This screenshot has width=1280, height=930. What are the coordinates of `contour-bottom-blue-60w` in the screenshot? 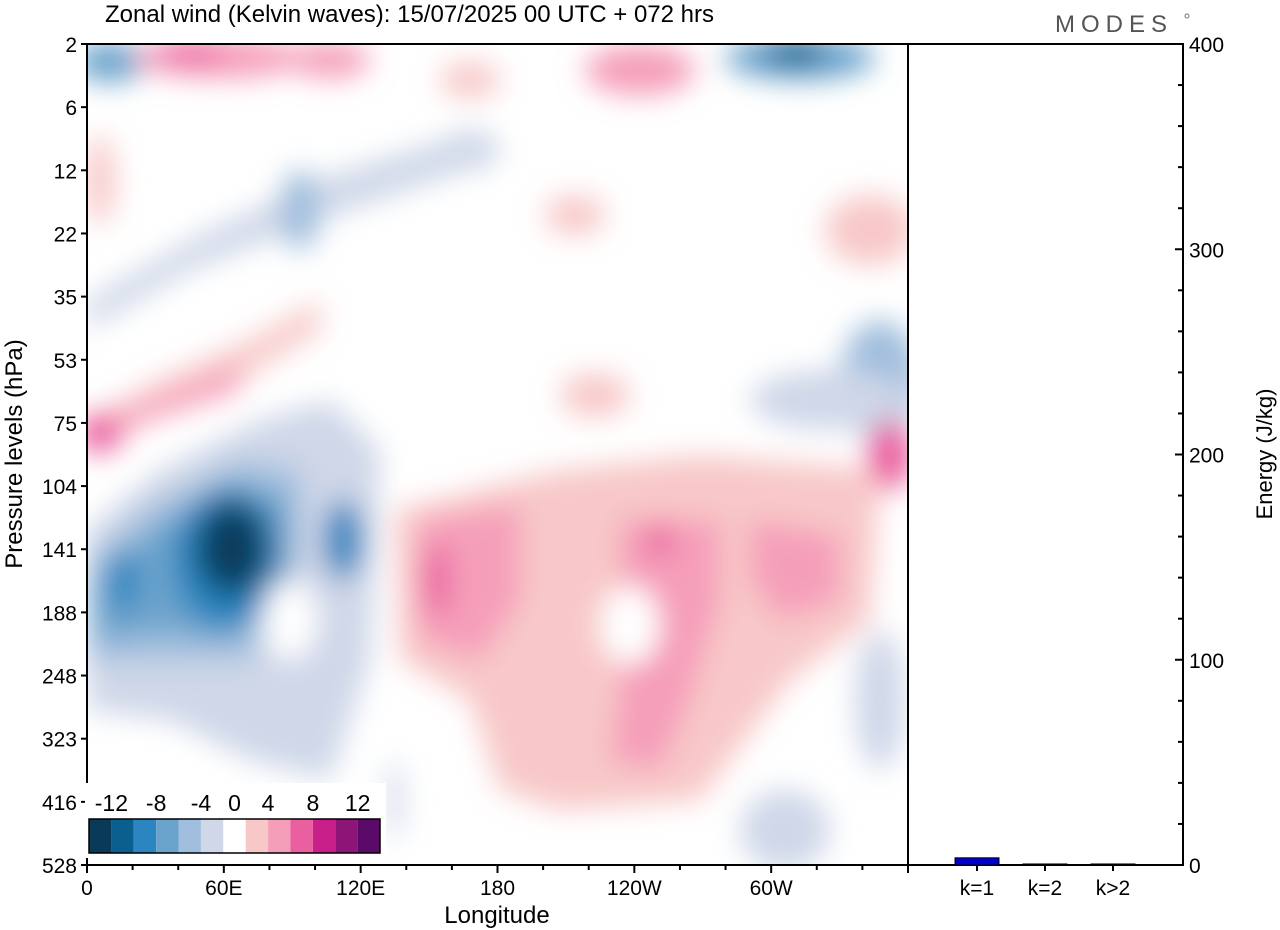 It's located at (785, 827).